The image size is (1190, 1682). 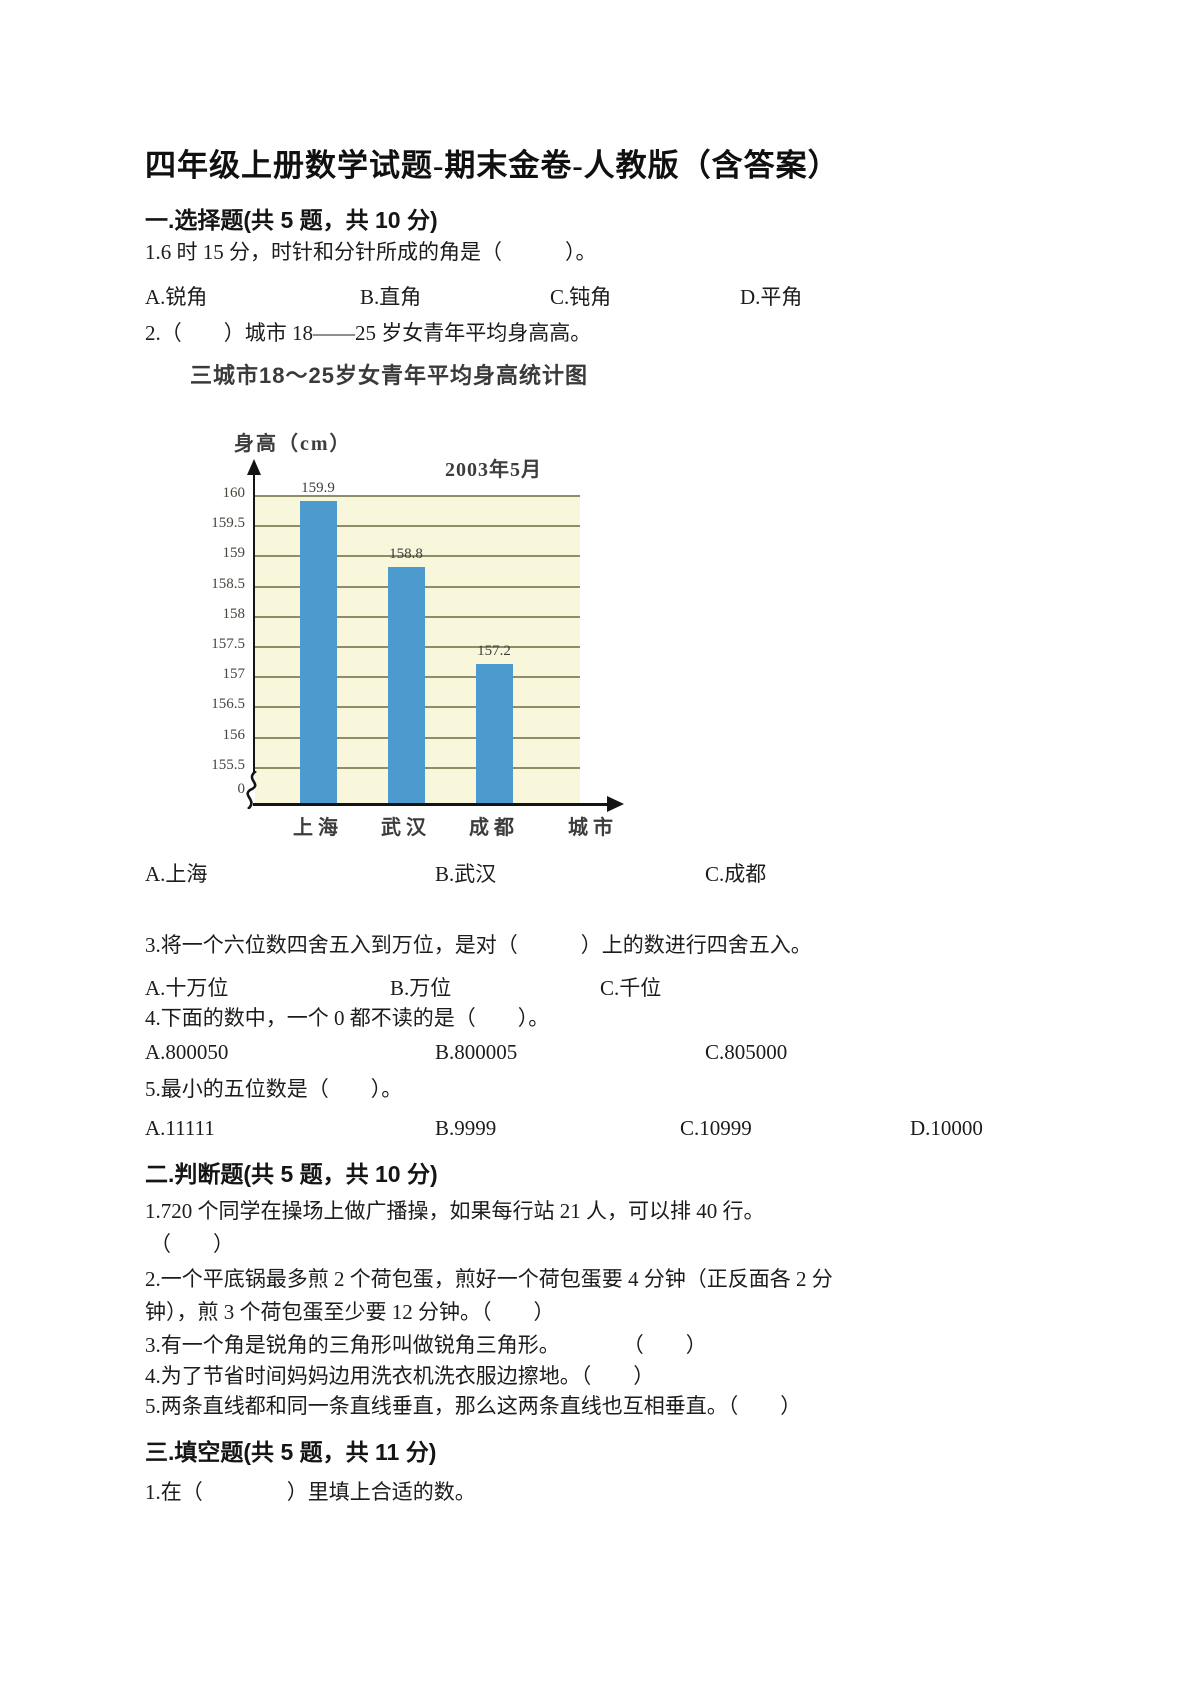 I want to click on option-a: A.800050, so click(x=187, y=1052).